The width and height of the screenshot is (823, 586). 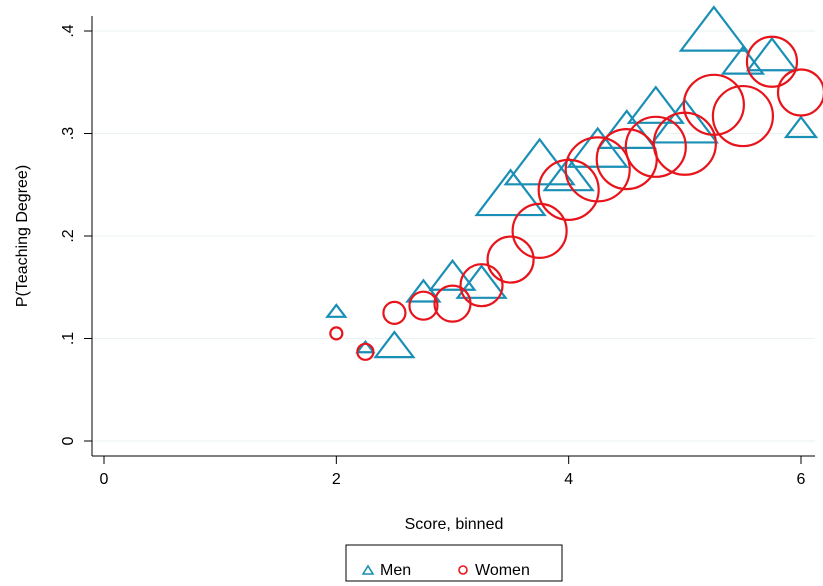 What do you see at coordinates (68, 235) in the screenshot?
I see `y-tick-label: .2` at bounding box center [68, 235].